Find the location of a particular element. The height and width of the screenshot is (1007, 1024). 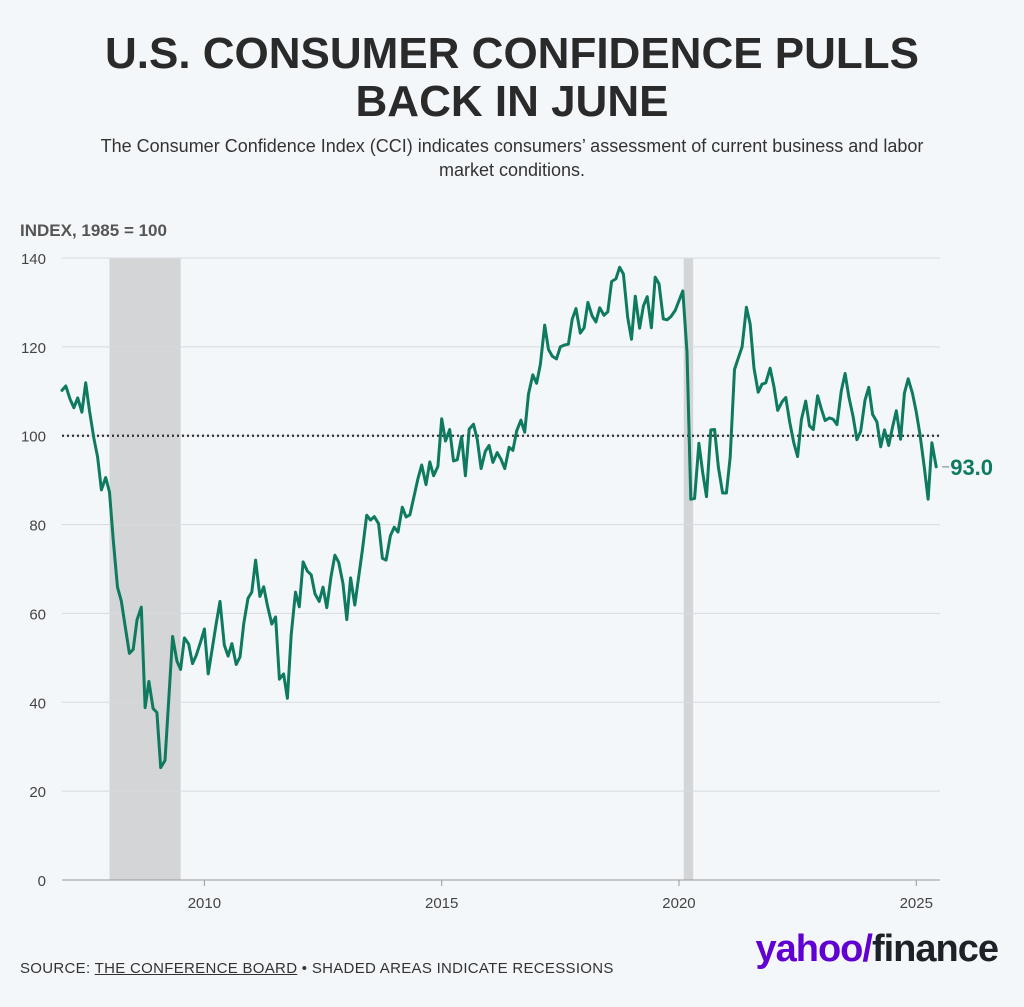

source-suffix: • SHADED AREAS INDICATE RECESSIONS is located at coordinates (455, 968).